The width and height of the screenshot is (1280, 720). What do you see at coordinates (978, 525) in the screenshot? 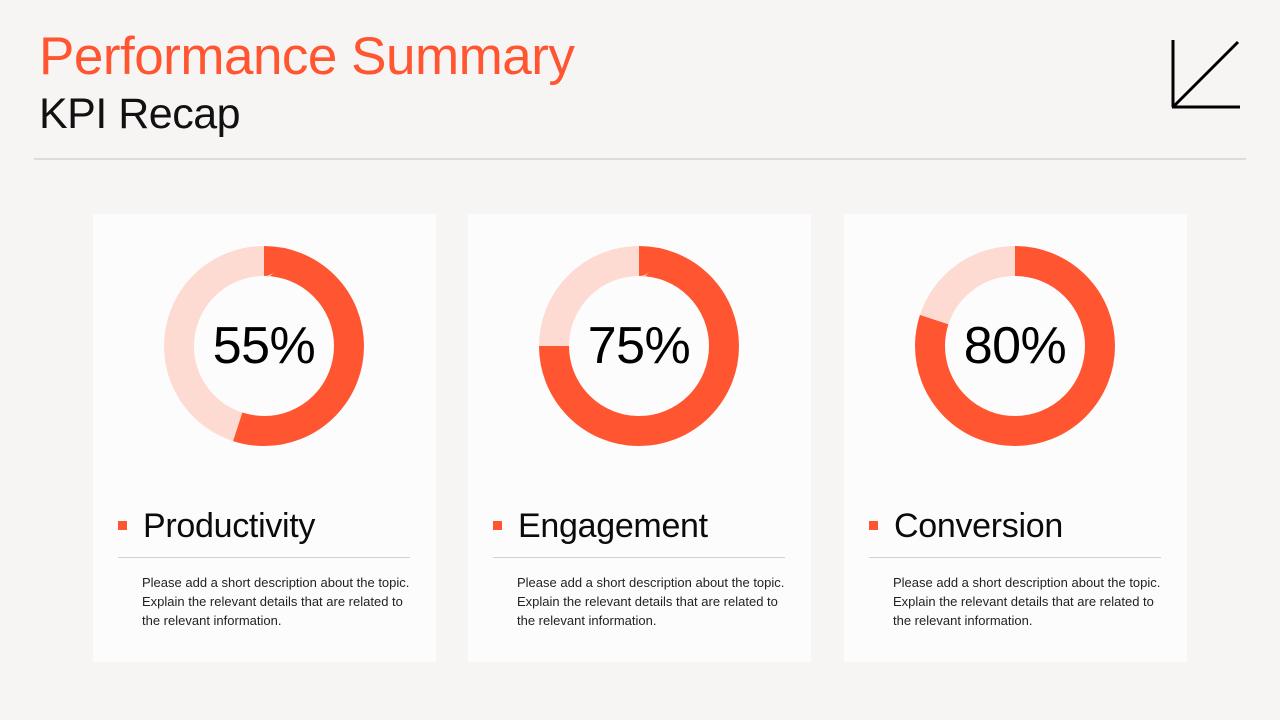
I see `kpi-name: Conversion` at bounding box center [978, 525].